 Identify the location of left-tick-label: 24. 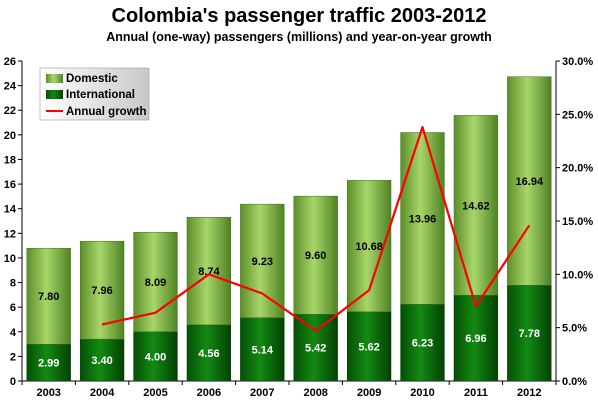
(10, 87).